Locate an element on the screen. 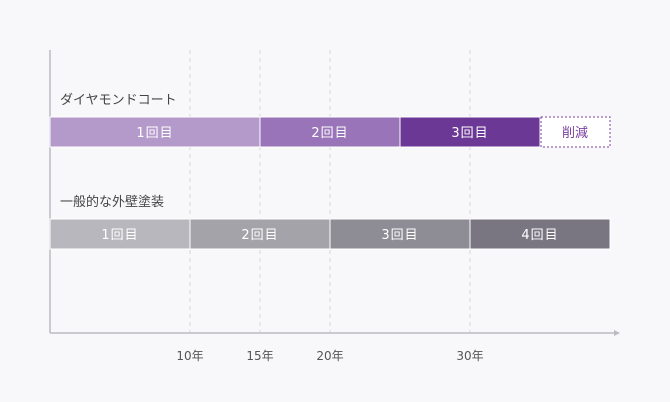  reduction-segment is located at coordinates (575, 132).